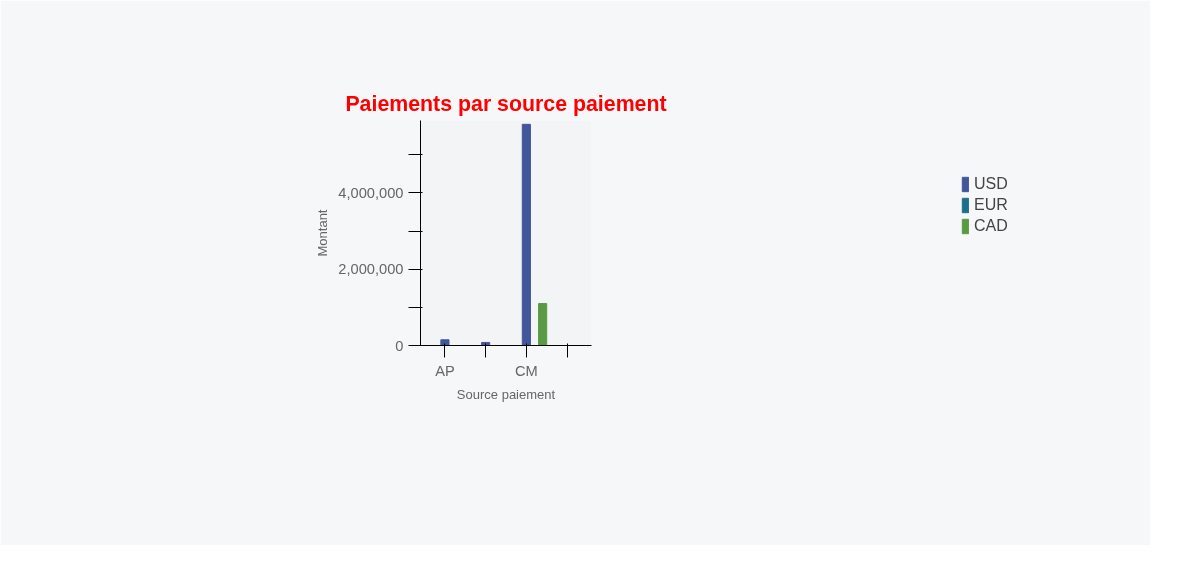 This screenshot has width=1185, height=577. Describe the element at coordinates (371, 269) in the screenshot. I see `y-tick-label: 2,000,000` at that location.